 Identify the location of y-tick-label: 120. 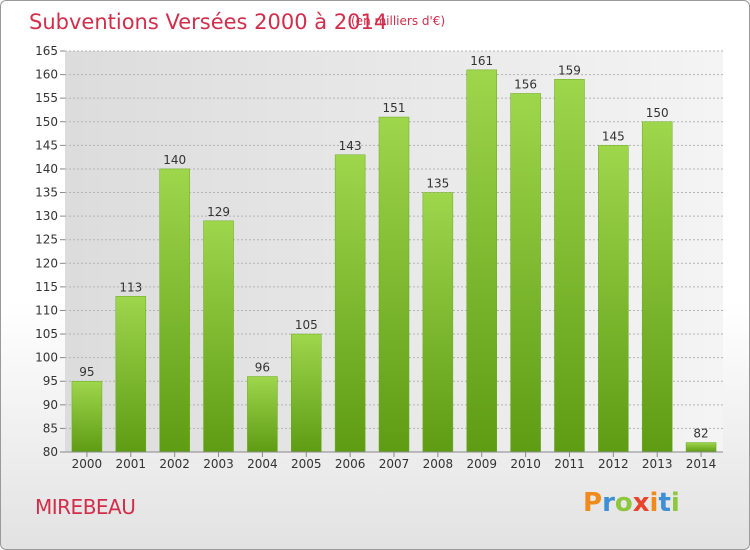
(46, 263).